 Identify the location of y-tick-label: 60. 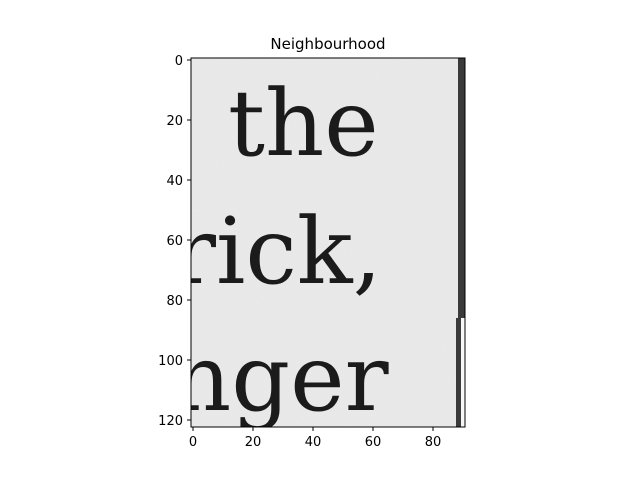
(174, 241).